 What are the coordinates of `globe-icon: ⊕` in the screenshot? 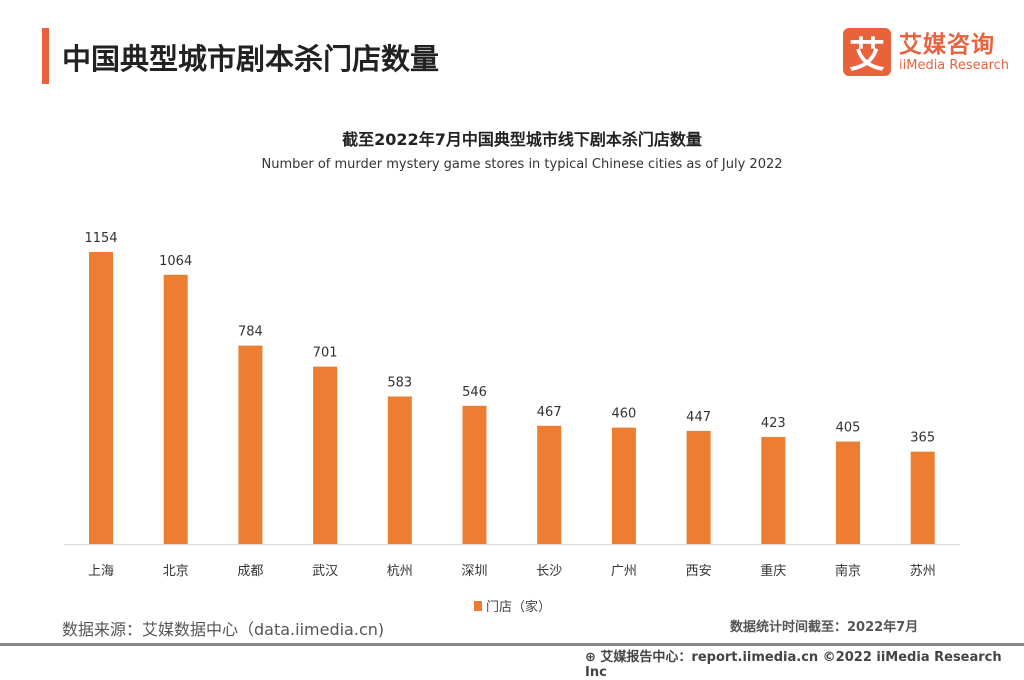 It's located at (593, 657).